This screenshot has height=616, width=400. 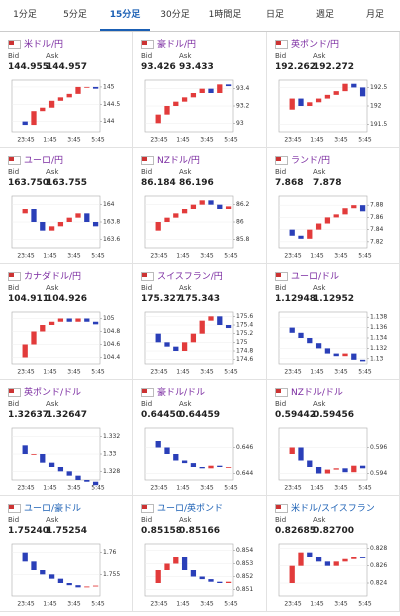 What do you see at coordinates (315, 277) in the screenshot?
I see `pair-title: ユーロ/ドル` at bounding box center [315, 277].